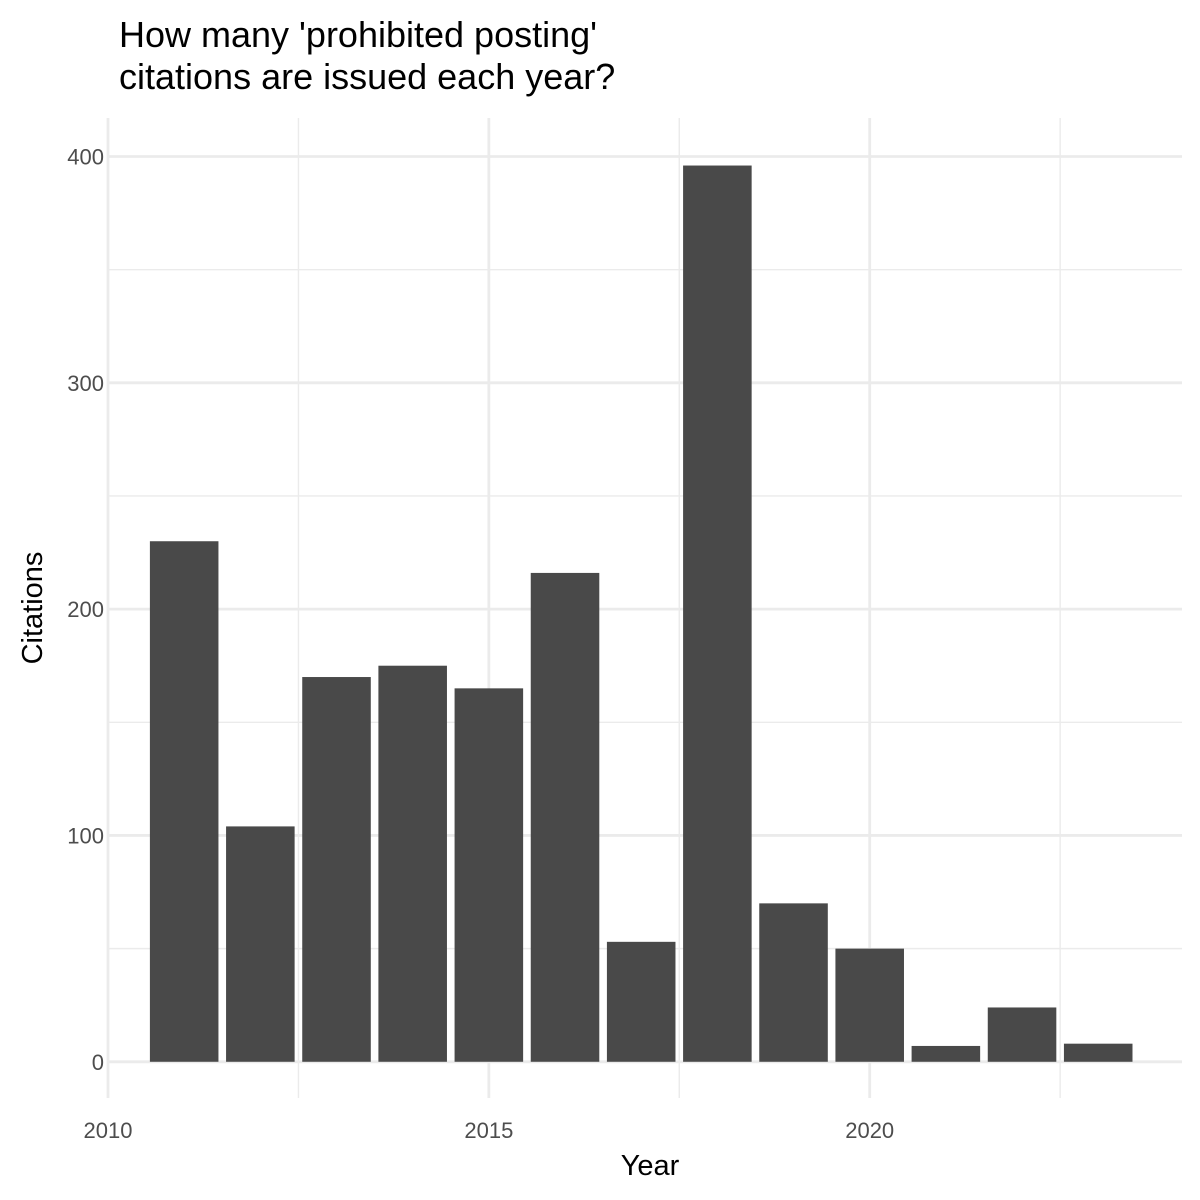  I want to click on bar-2014, so click(412, 863).